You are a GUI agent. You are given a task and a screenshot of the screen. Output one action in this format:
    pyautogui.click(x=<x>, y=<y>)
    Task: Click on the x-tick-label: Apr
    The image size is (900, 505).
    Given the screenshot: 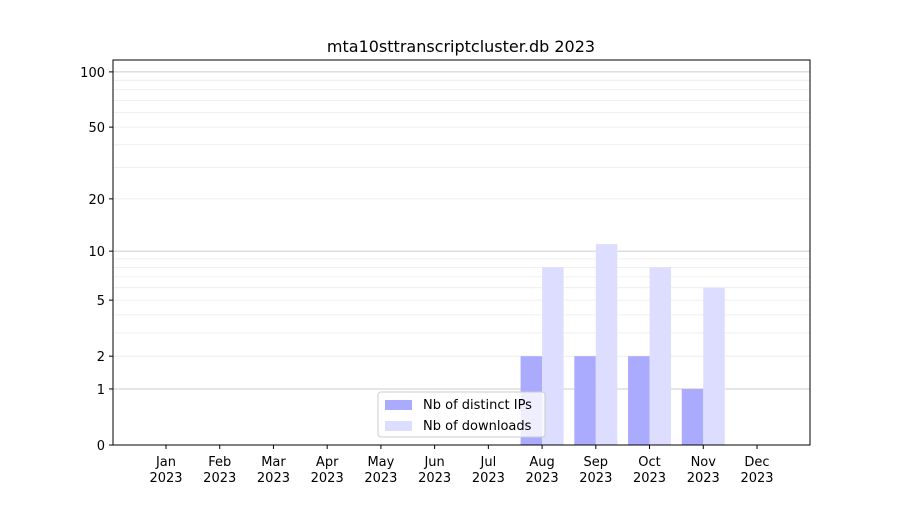 What is the action you would take?
    pyautogui.click(x=327, y=462)
    